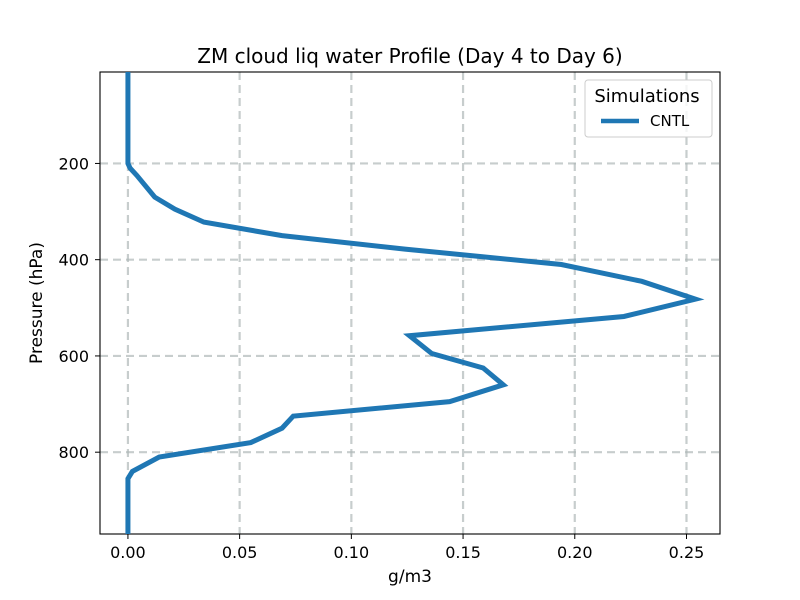 Image resolution: width=800 pixels, height=600 pixels. Describe the element at coordinates (128, 552) in the screenshot. I see `x-tick-label: 0.00` at that location.